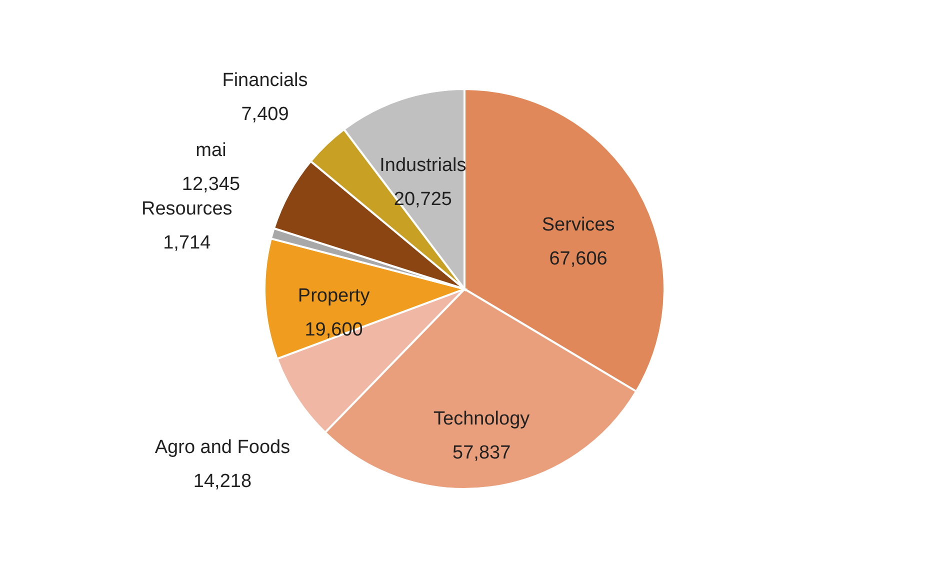 The image size is (929, 578). Describe the element at coordinates (211, 151) in the screenshot. I see `slice-label: mai` at that location.